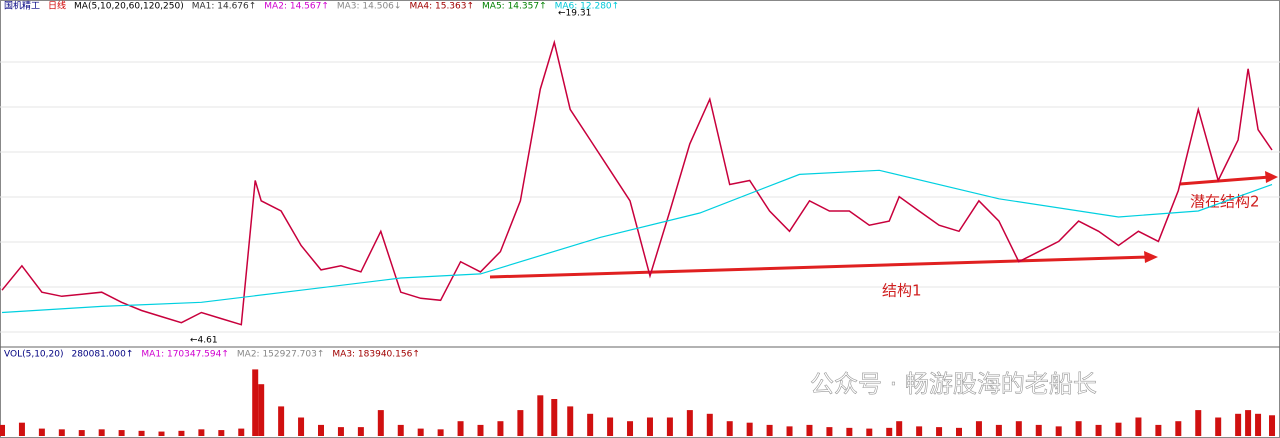 The image size is (1280, 438). Describe the element at coordinates (574, 14) in the screenshot. I see `high-label: ←19.31` at that location.